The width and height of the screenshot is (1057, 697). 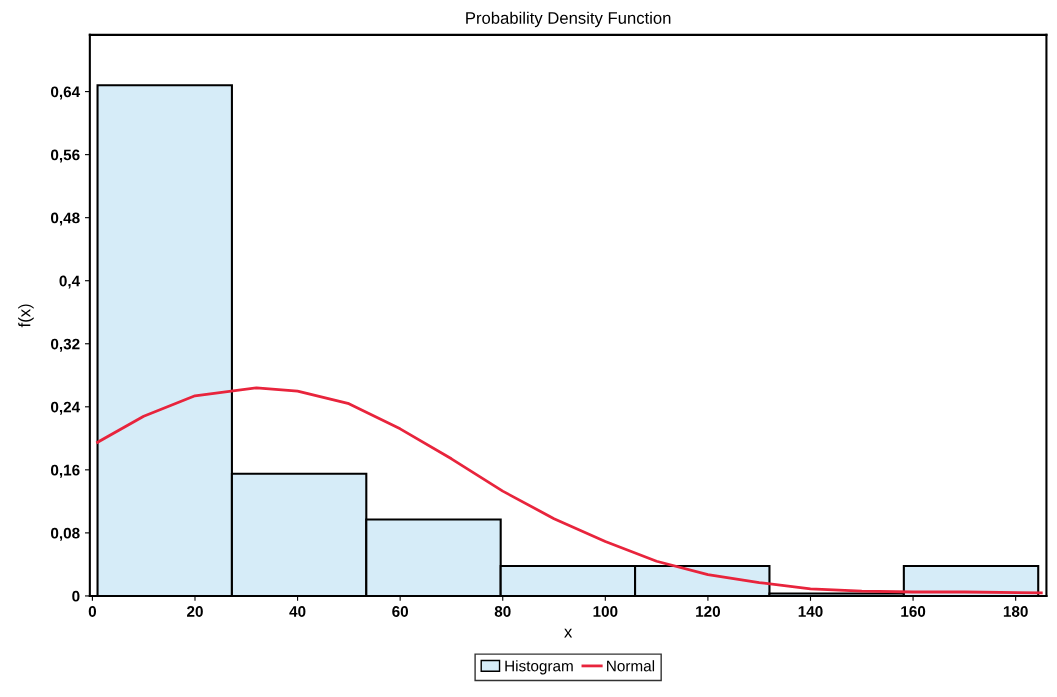 What do you see at coordinates (70, 282) in the screenshot?
I see `y-tick-label: 0,4` at bounding box center [70, 282].